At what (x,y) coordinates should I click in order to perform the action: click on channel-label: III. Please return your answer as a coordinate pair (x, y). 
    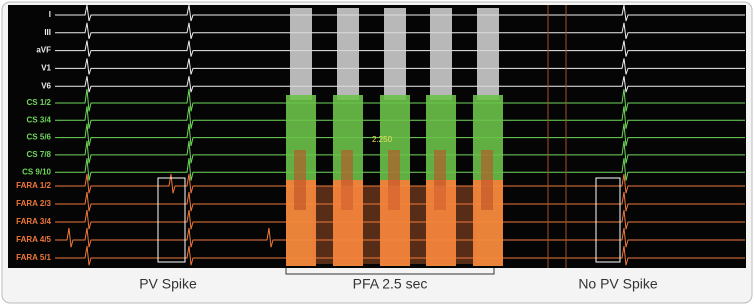
    Looking at the image, I should click on (47, 32).